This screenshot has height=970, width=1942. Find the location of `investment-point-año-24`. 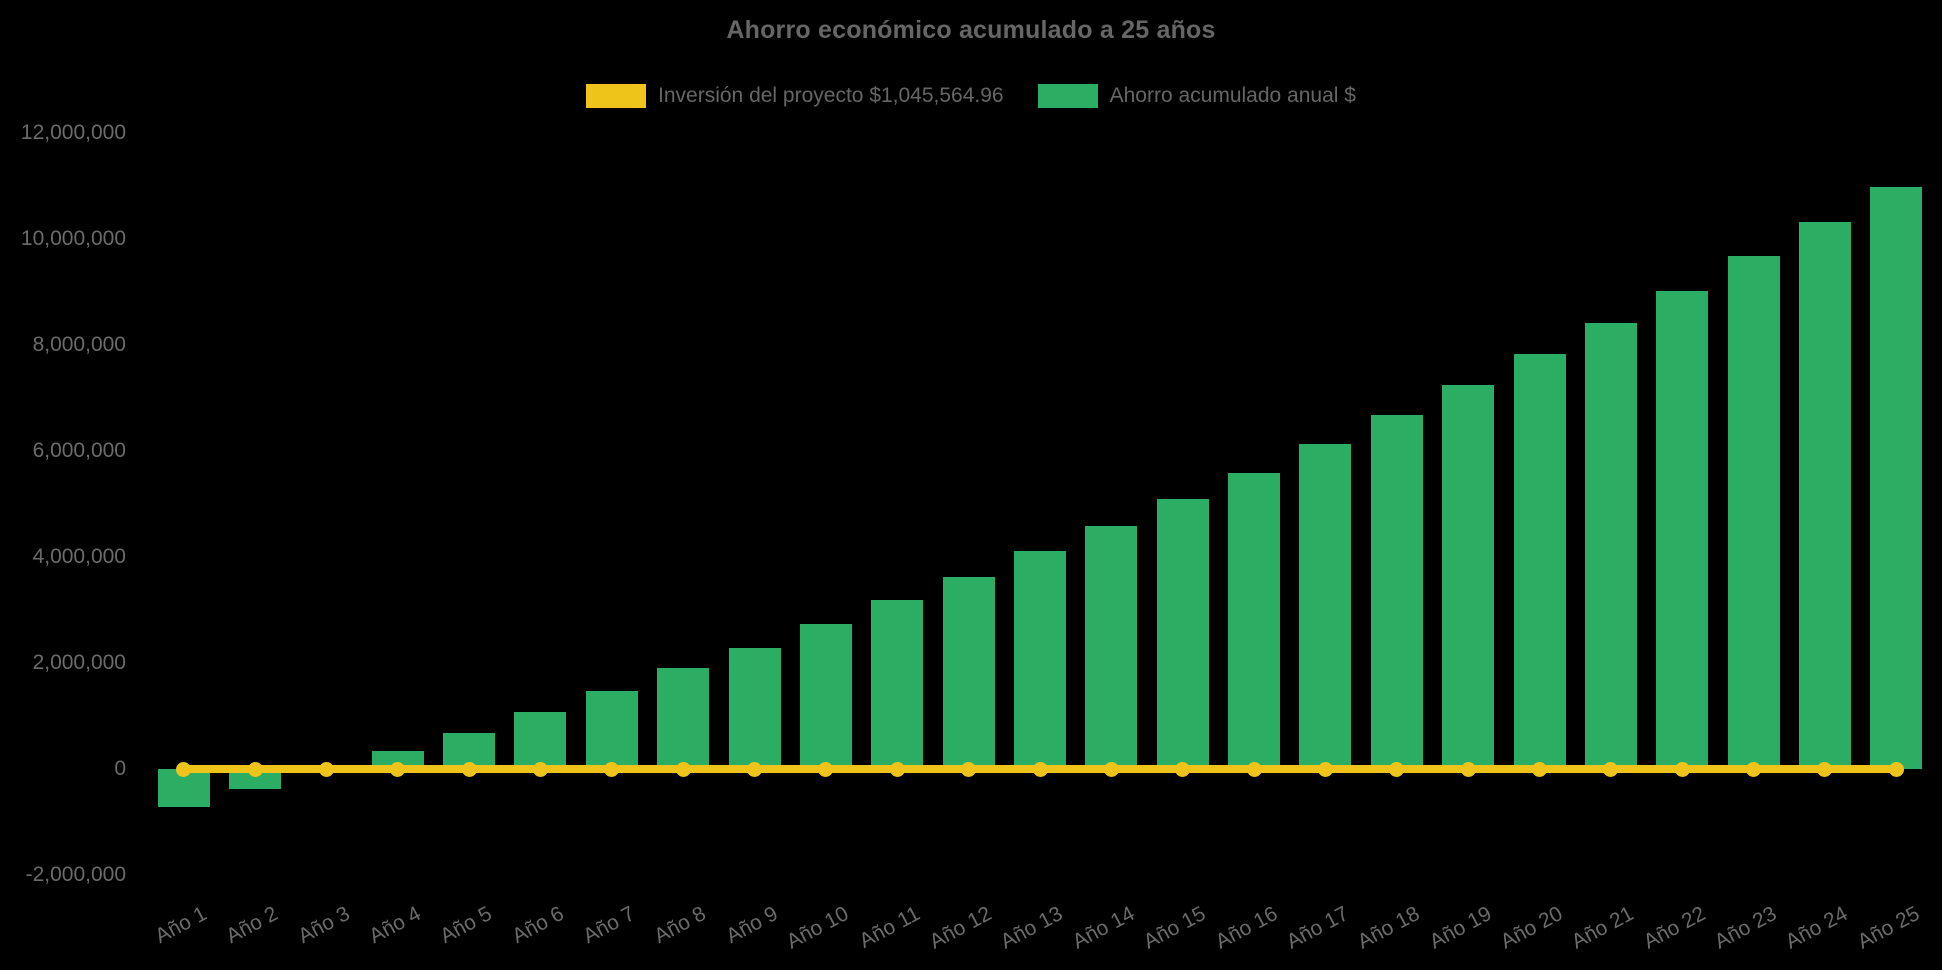

investment-point-año-24 is located at coordinates (1825, 769).